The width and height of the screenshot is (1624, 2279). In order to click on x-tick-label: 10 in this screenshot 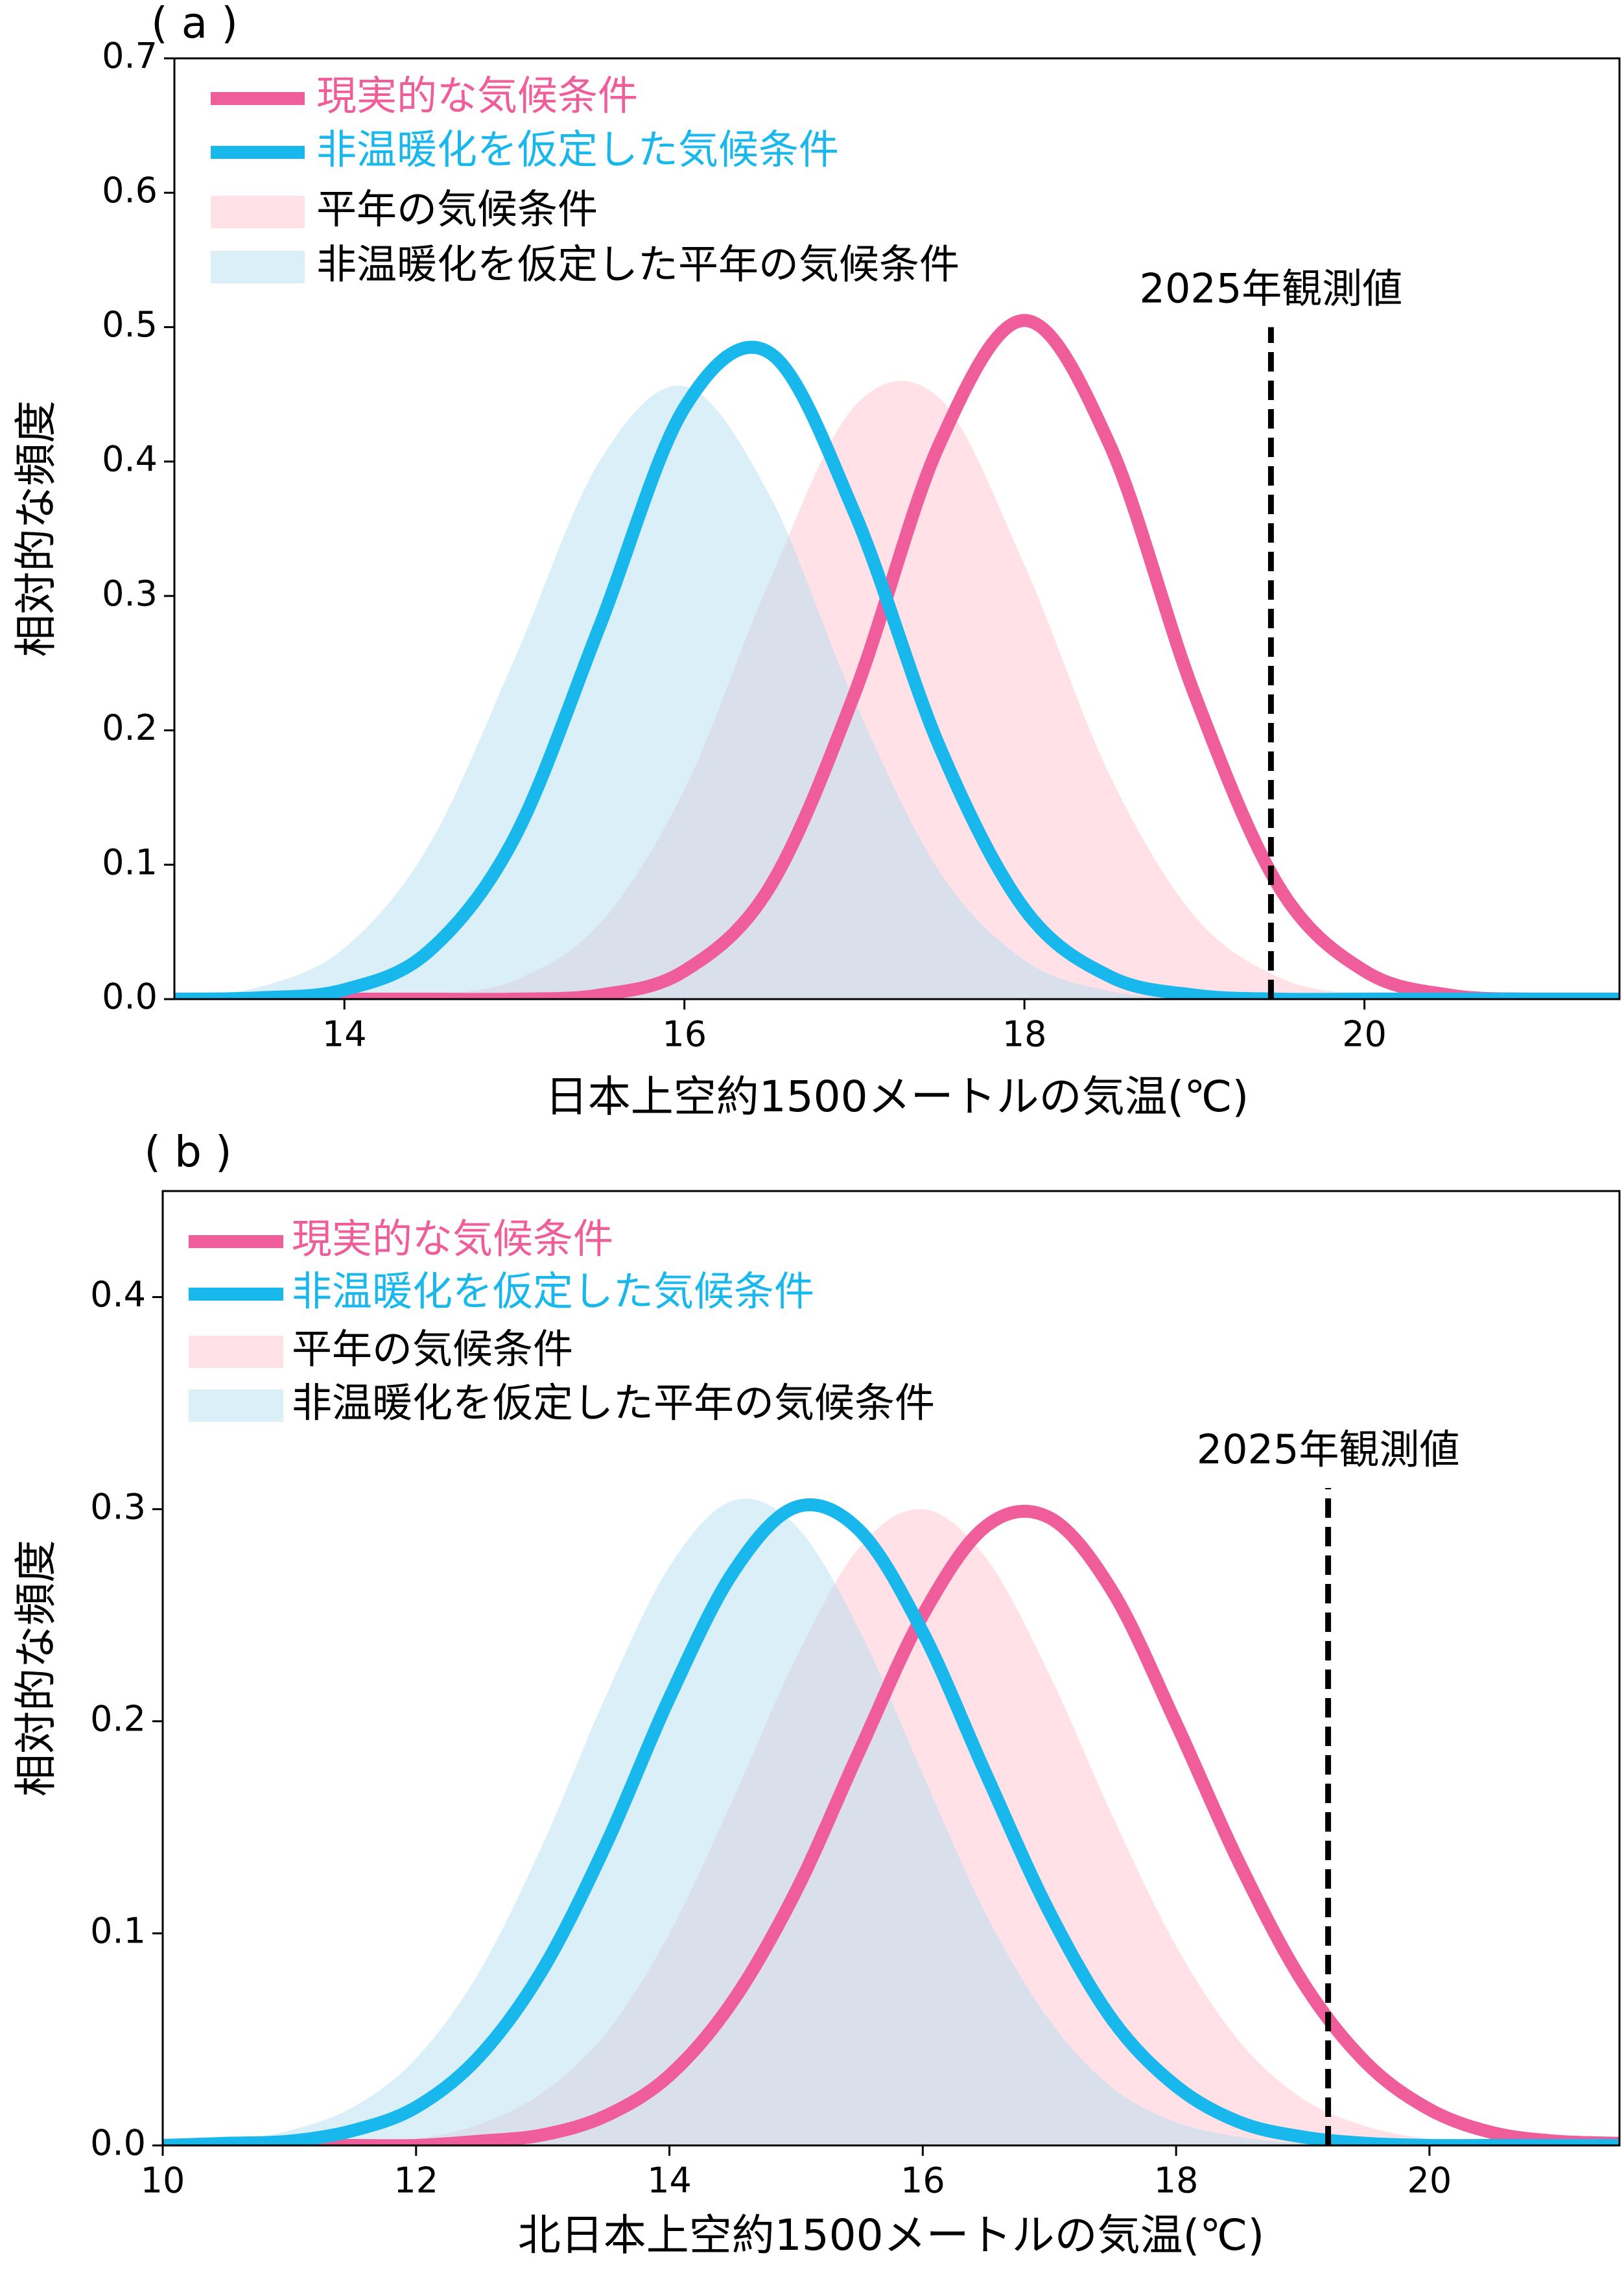, I will do `click(163, 2180)`.